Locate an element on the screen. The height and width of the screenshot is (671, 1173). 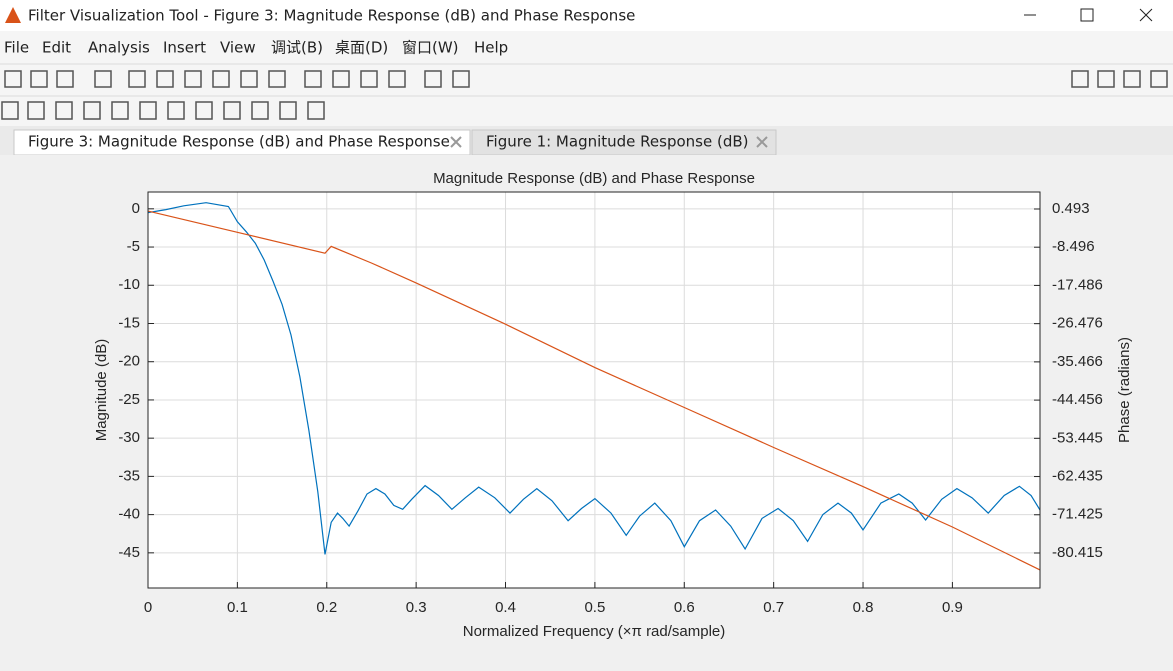
y-tick-label: -20 is located at coordinates (129, 361).